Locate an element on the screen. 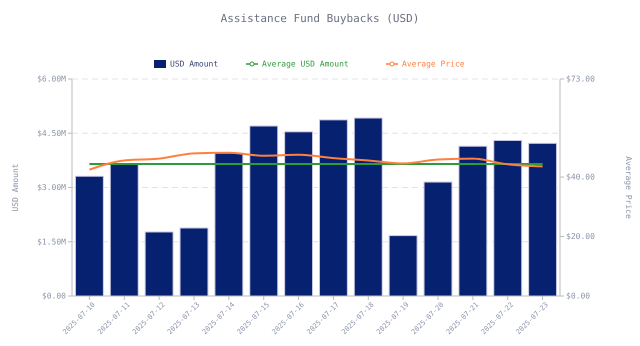  y2-tick-label: $20.00 is located at coordinates (581, 237).